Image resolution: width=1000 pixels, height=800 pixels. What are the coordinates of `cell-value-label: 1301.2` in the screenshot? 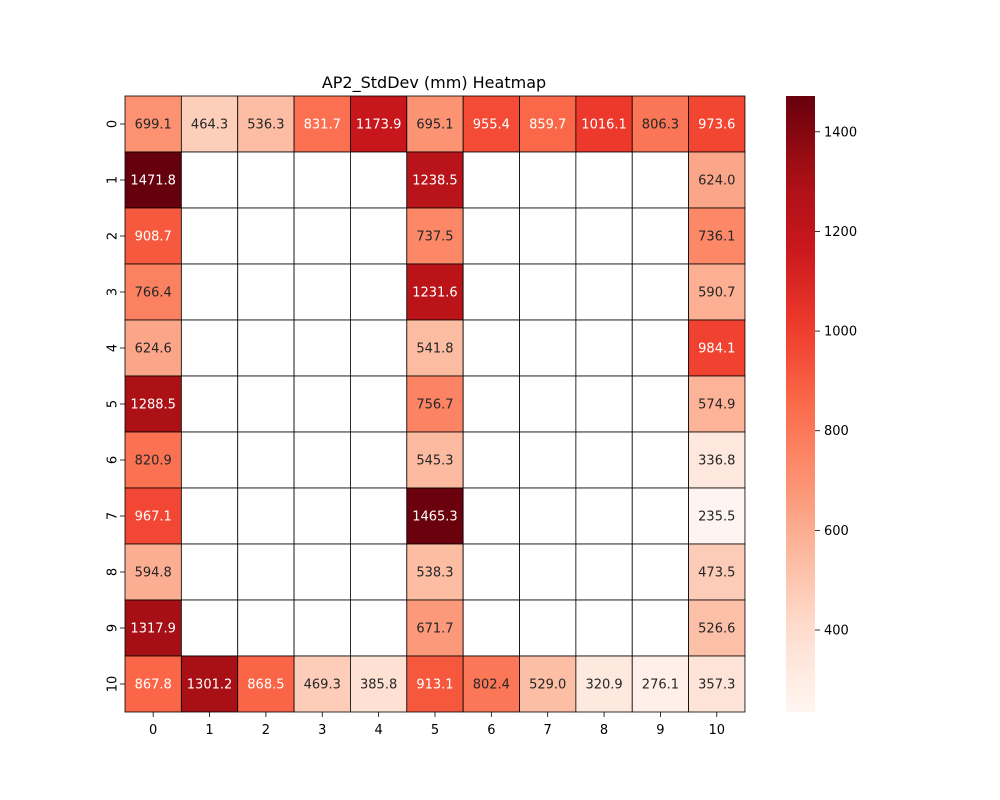 It's located at (210, 685).